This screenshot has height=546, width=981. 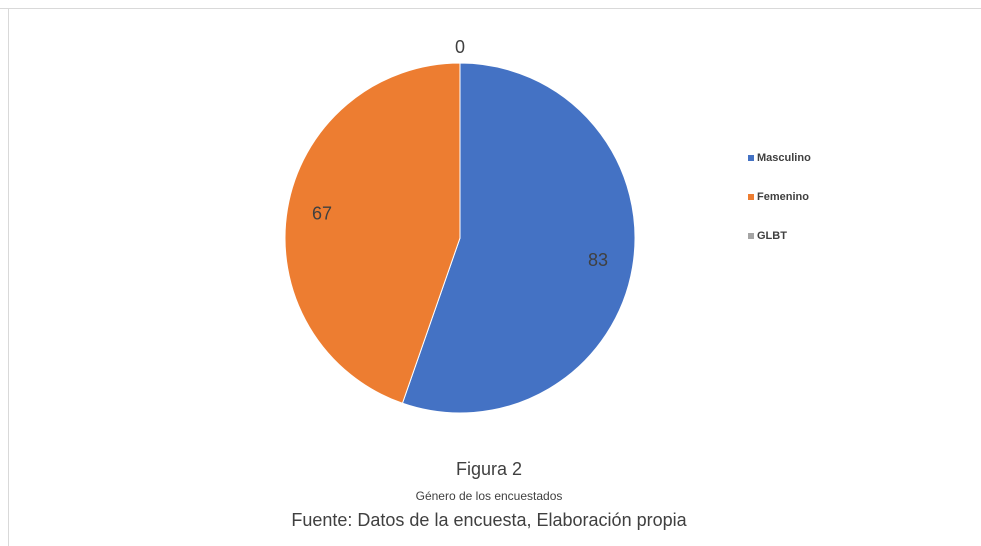 What do you see at coordinates (489, 469) in the screenshot?
I see `caption-figure: Figura 2` at bounding box center [489, 469].